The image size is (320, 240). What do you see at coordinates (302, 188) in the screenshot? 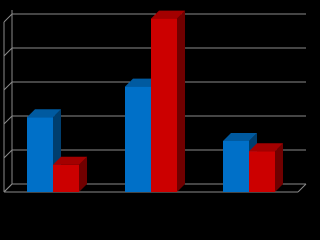
I see `floor-edge` at bounding box center [302, 188].